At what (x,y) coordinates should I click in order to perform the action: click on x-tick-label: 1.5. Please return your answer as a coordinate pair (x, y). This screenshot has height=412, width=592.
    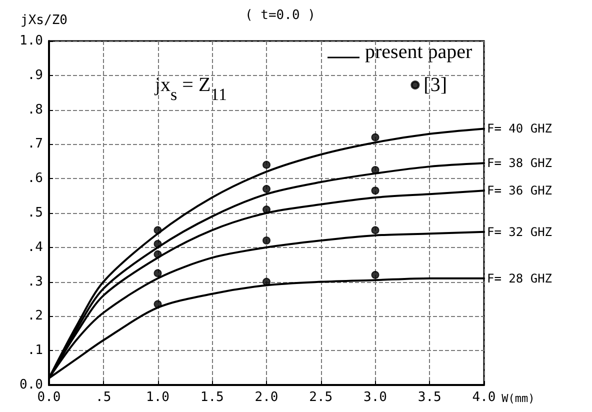
    Looking at the image, I should click on (212, 397).